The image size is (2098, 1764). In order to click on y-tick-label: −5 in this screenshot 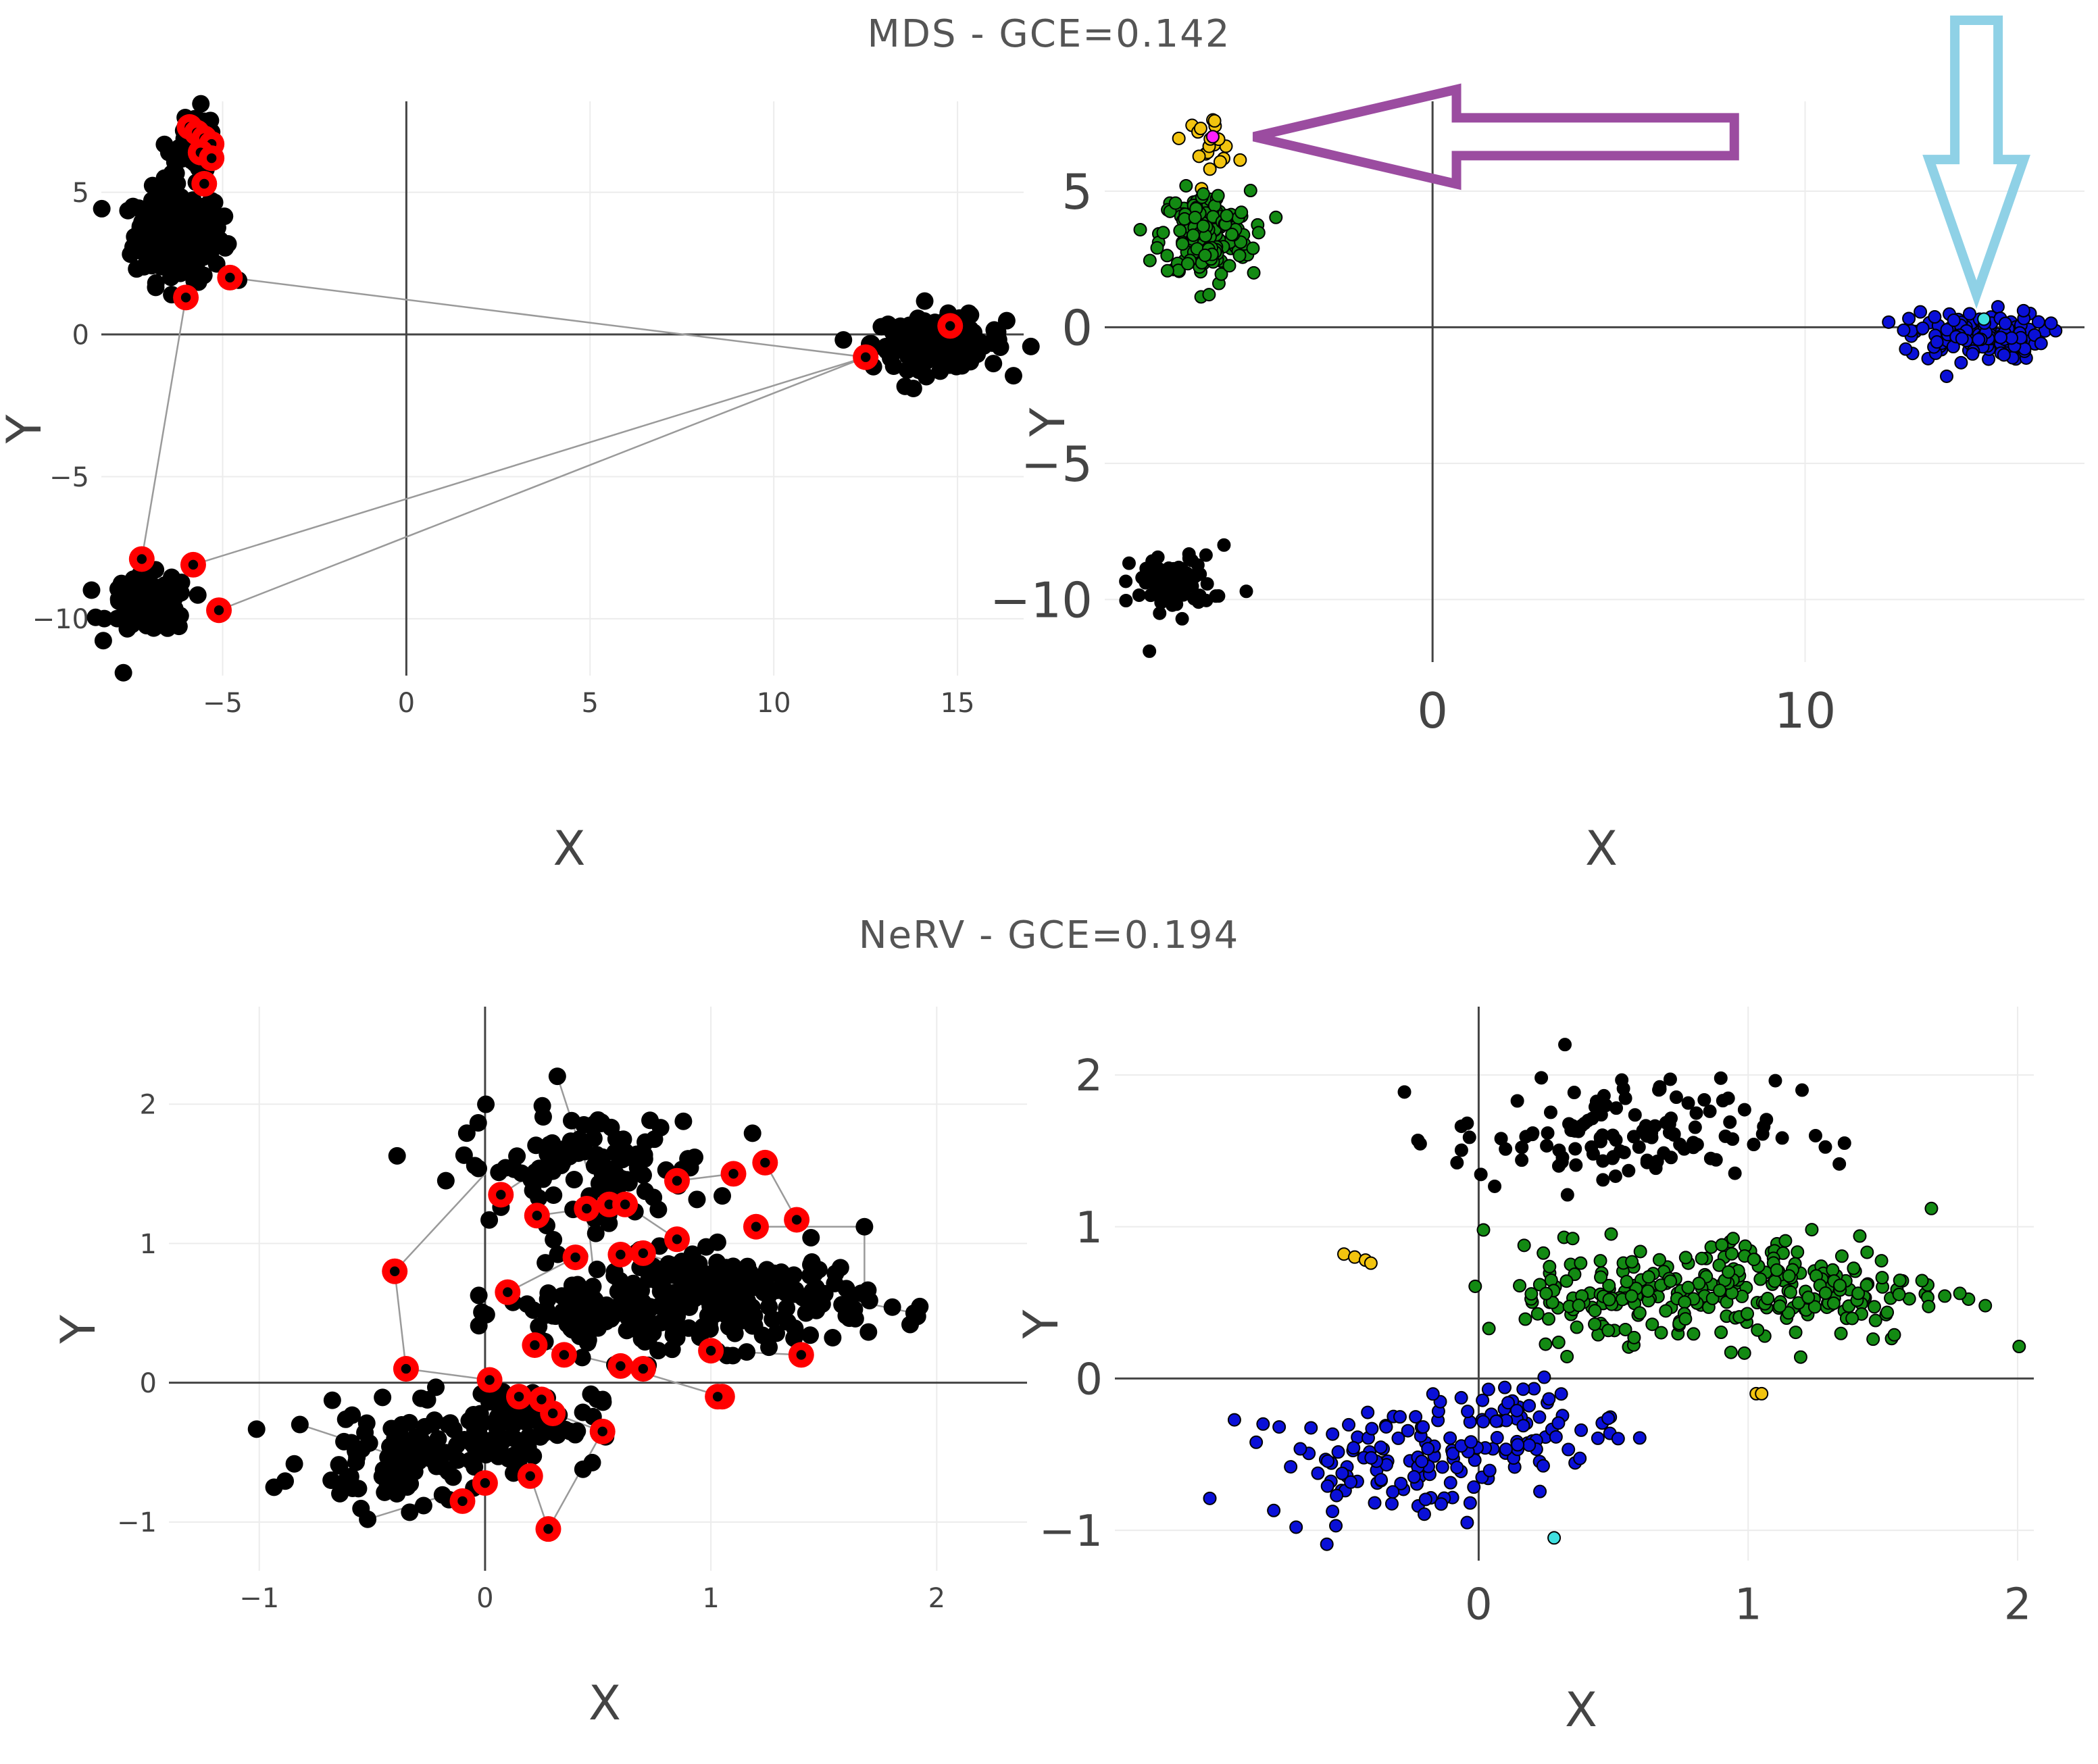, I will do `click(69, 478)`.